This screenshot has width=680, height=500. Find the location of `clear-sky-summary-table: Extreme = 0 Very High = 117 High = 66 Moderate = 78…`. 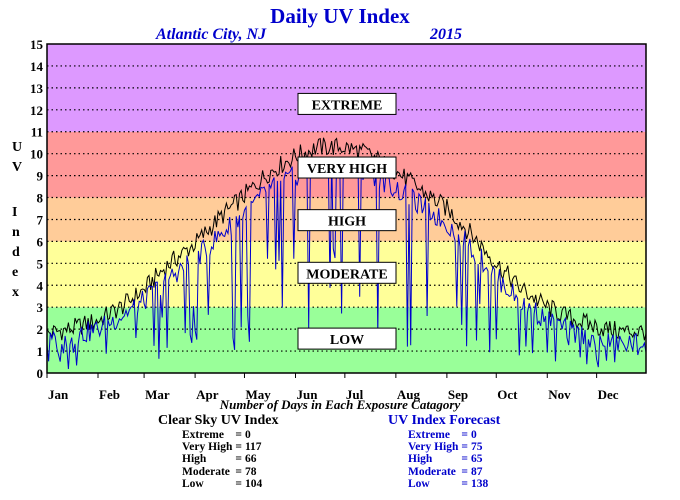

clear-sky-summary-table: Extreme = 0 Very High = 117 High = 66 Moderate = 78… is located at coordinates (222, 459).